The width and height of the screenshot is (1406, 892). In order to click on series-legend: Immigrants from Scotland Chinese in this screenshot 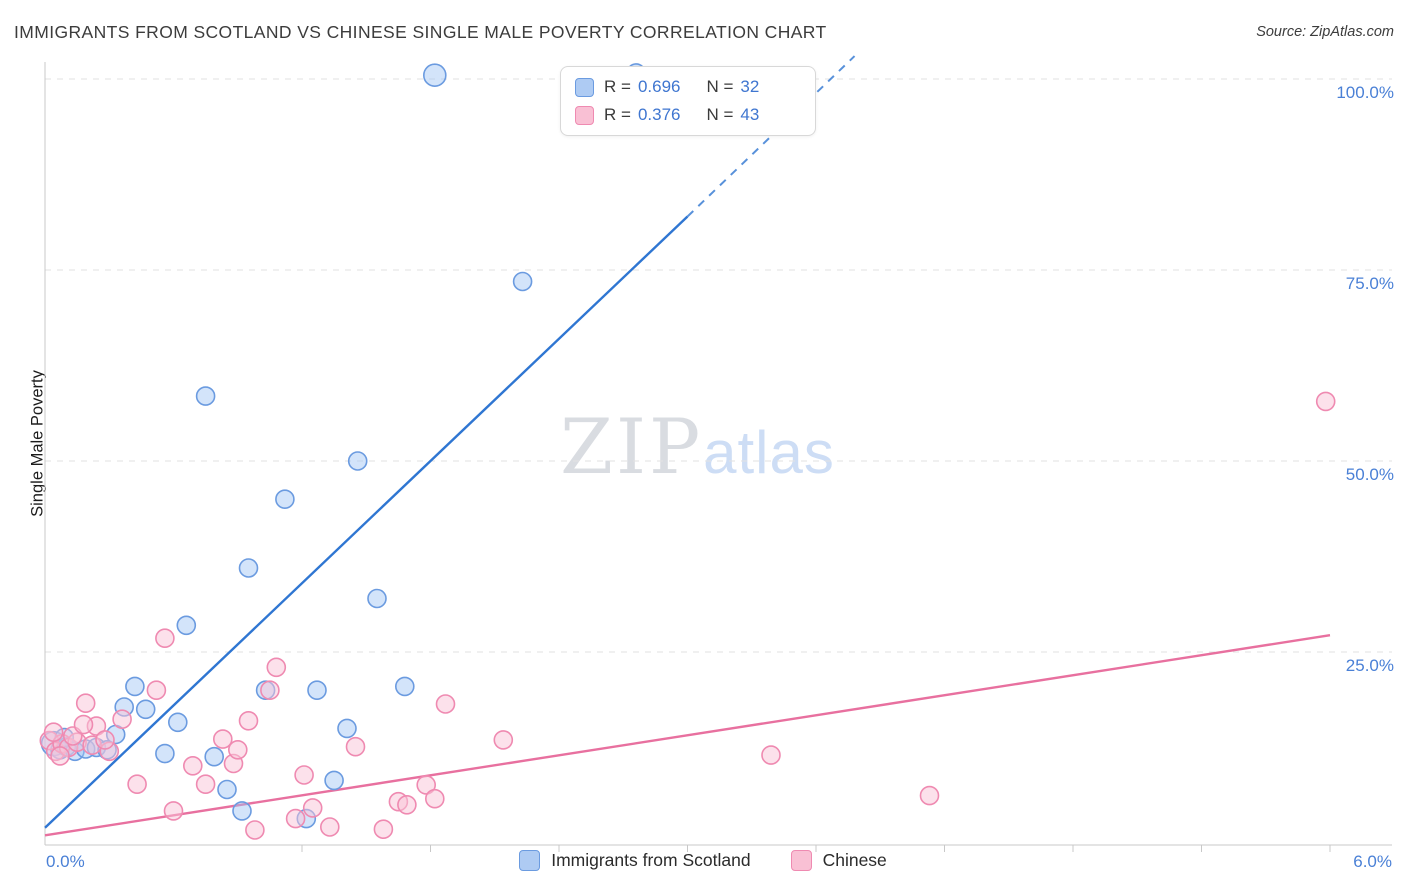, I will do `click(703, 860)`.